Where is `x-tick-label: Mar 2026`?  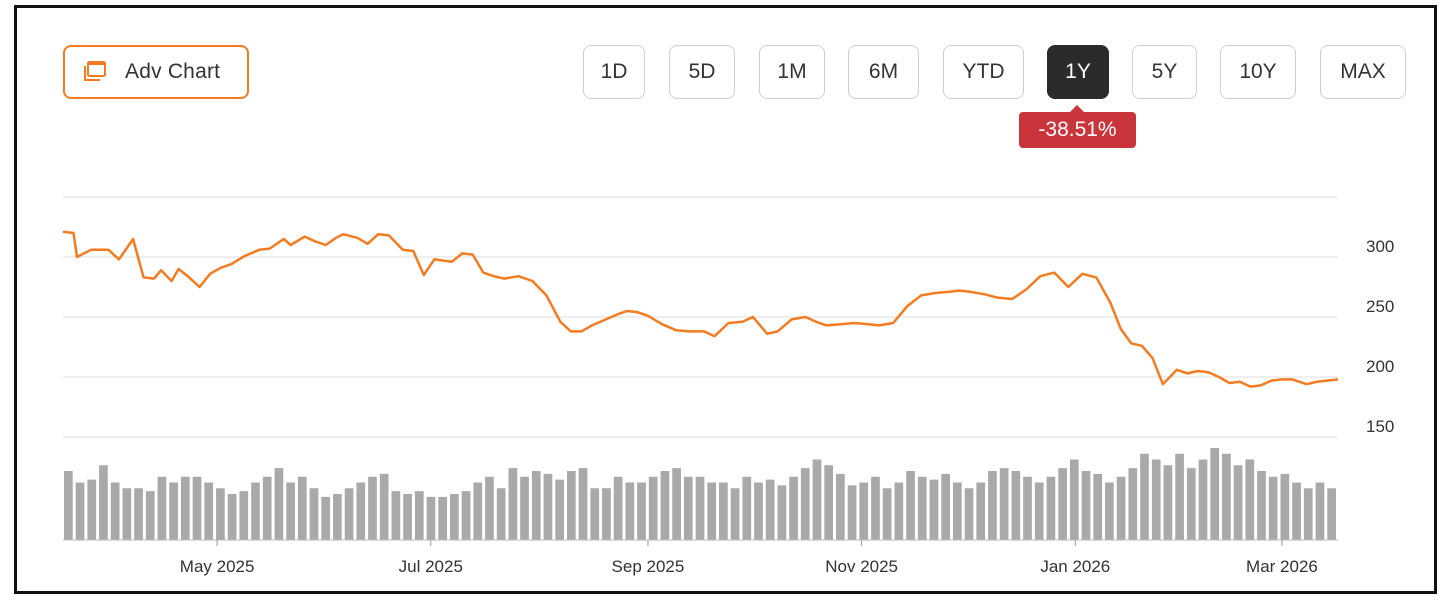 x-tick-label: Mar 2026 is located at coordinates (1282, 566).